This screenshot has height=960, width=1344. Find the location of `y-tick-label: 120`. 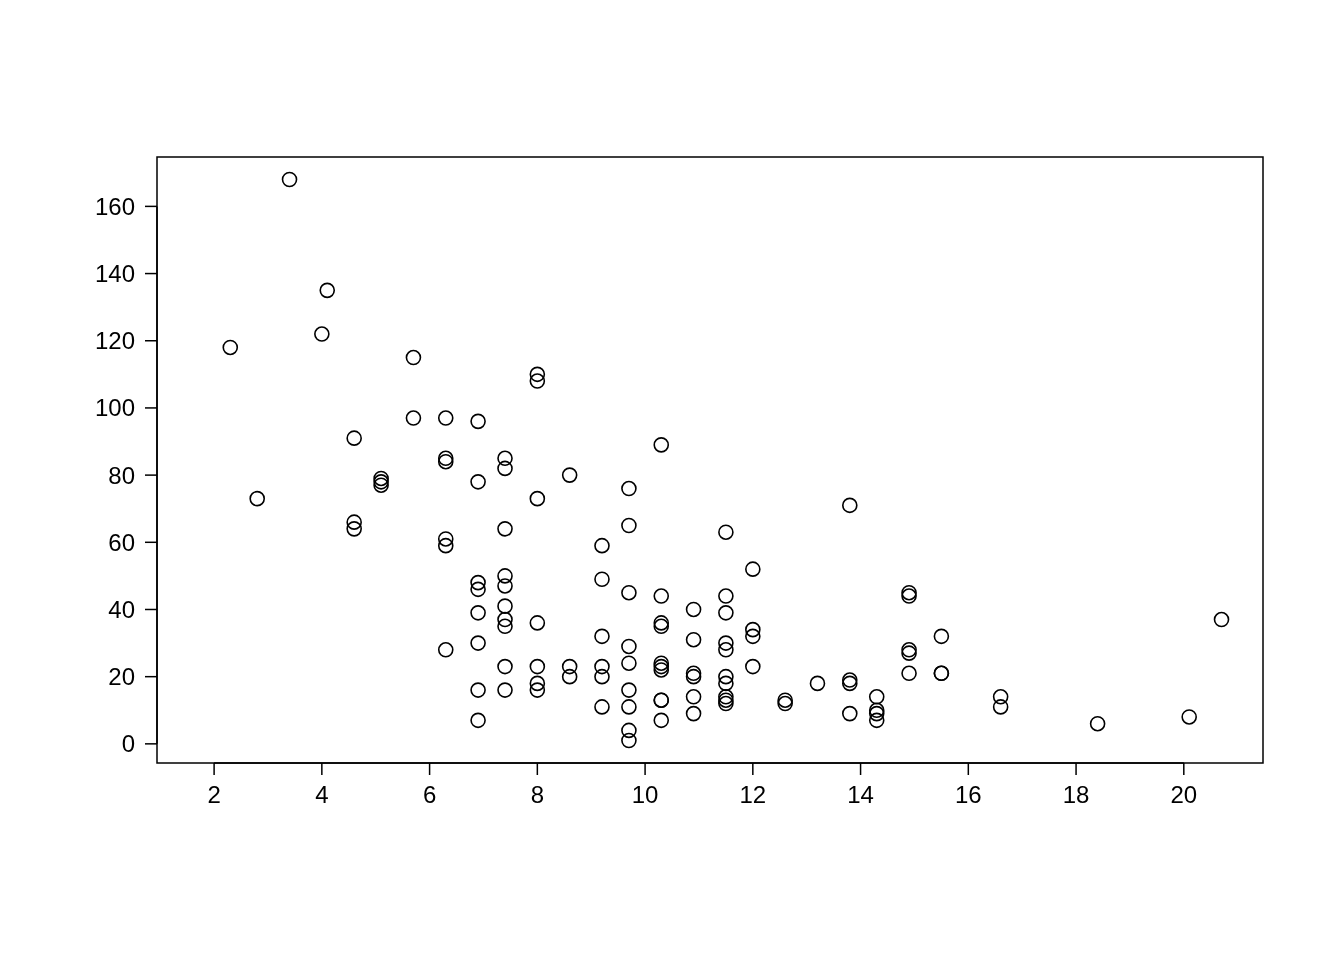

y-tick-label: 120 is located at coordinates (114, 341).